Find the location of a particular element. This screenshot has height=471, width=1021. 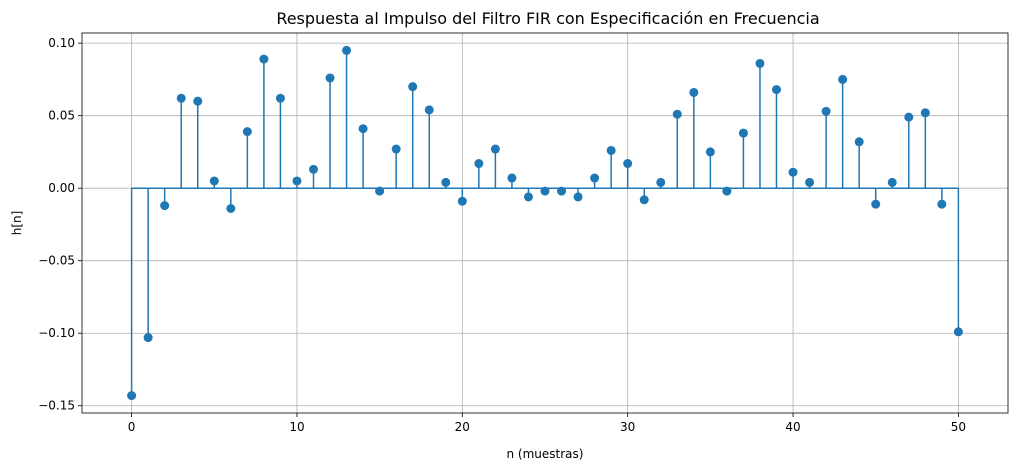

y-tick-label: 0.10 is located at coordinates (61, 43).